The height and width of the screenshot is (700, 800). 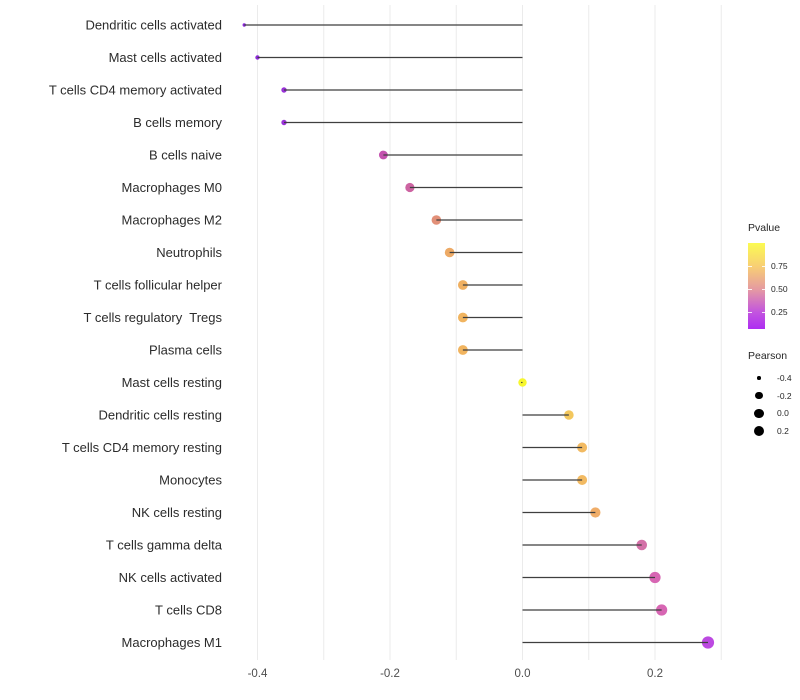 What do you see at coordinates (764, 228) in the screenshot?
I see `pvalue-legend-title: Pvalue` at bounding box center [764, 228].